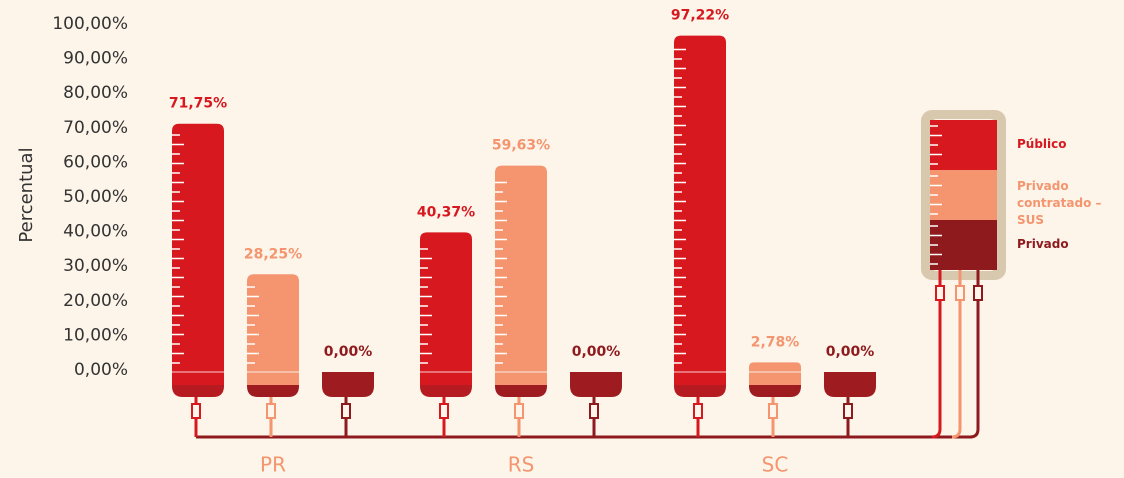  What do you see at coordinates (775, 342) in the screenshot?
I see `value-label: 2,78%` at bounding box center [775, 342].